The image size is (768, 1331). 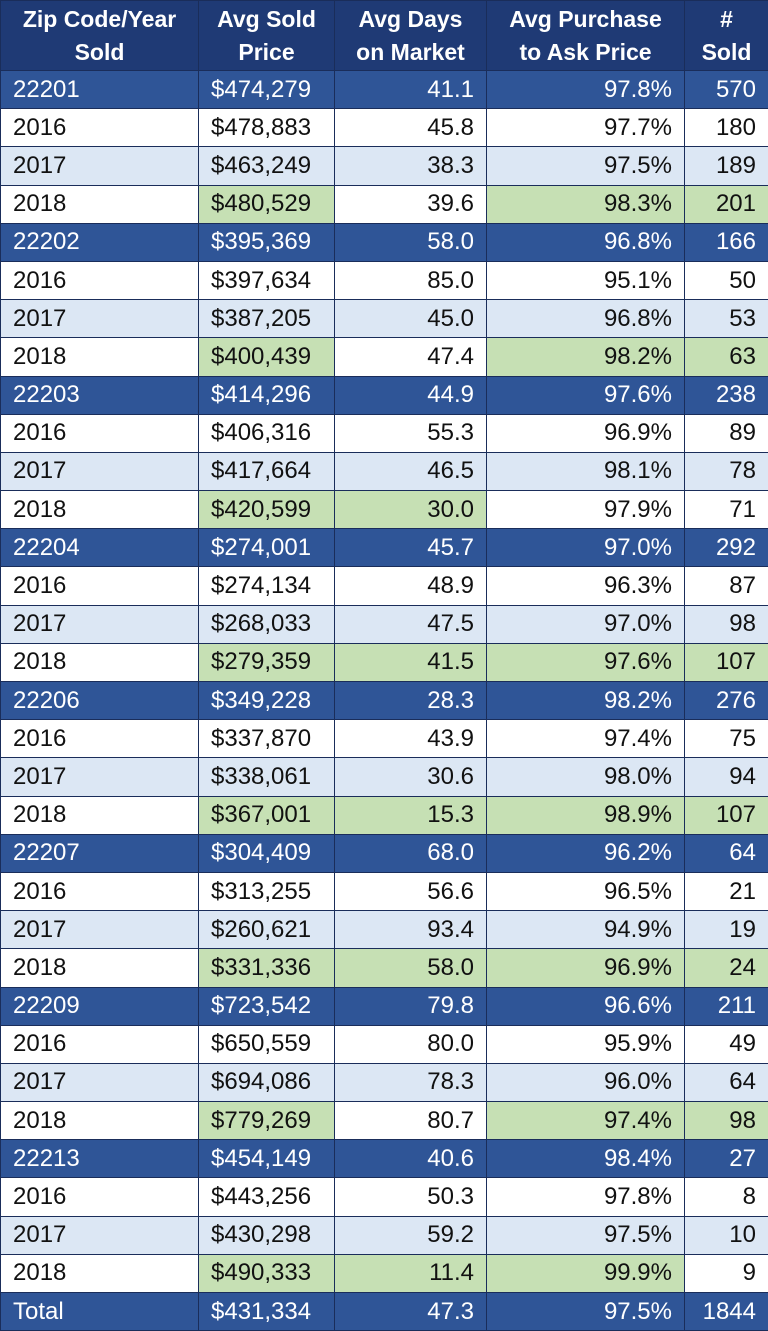 What do you see at coordinates (100, 395) in the screenshot?
I see `cell-label: 22203` at bounding box center [100, 395].